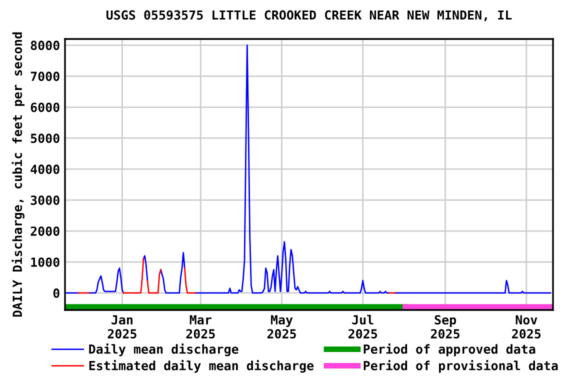 The height and width of the screenshot is (384, 576). Describe the element at coordinates (163, 349) in the screenshot. I see `legend-label: Daily mean discharge` at that location.